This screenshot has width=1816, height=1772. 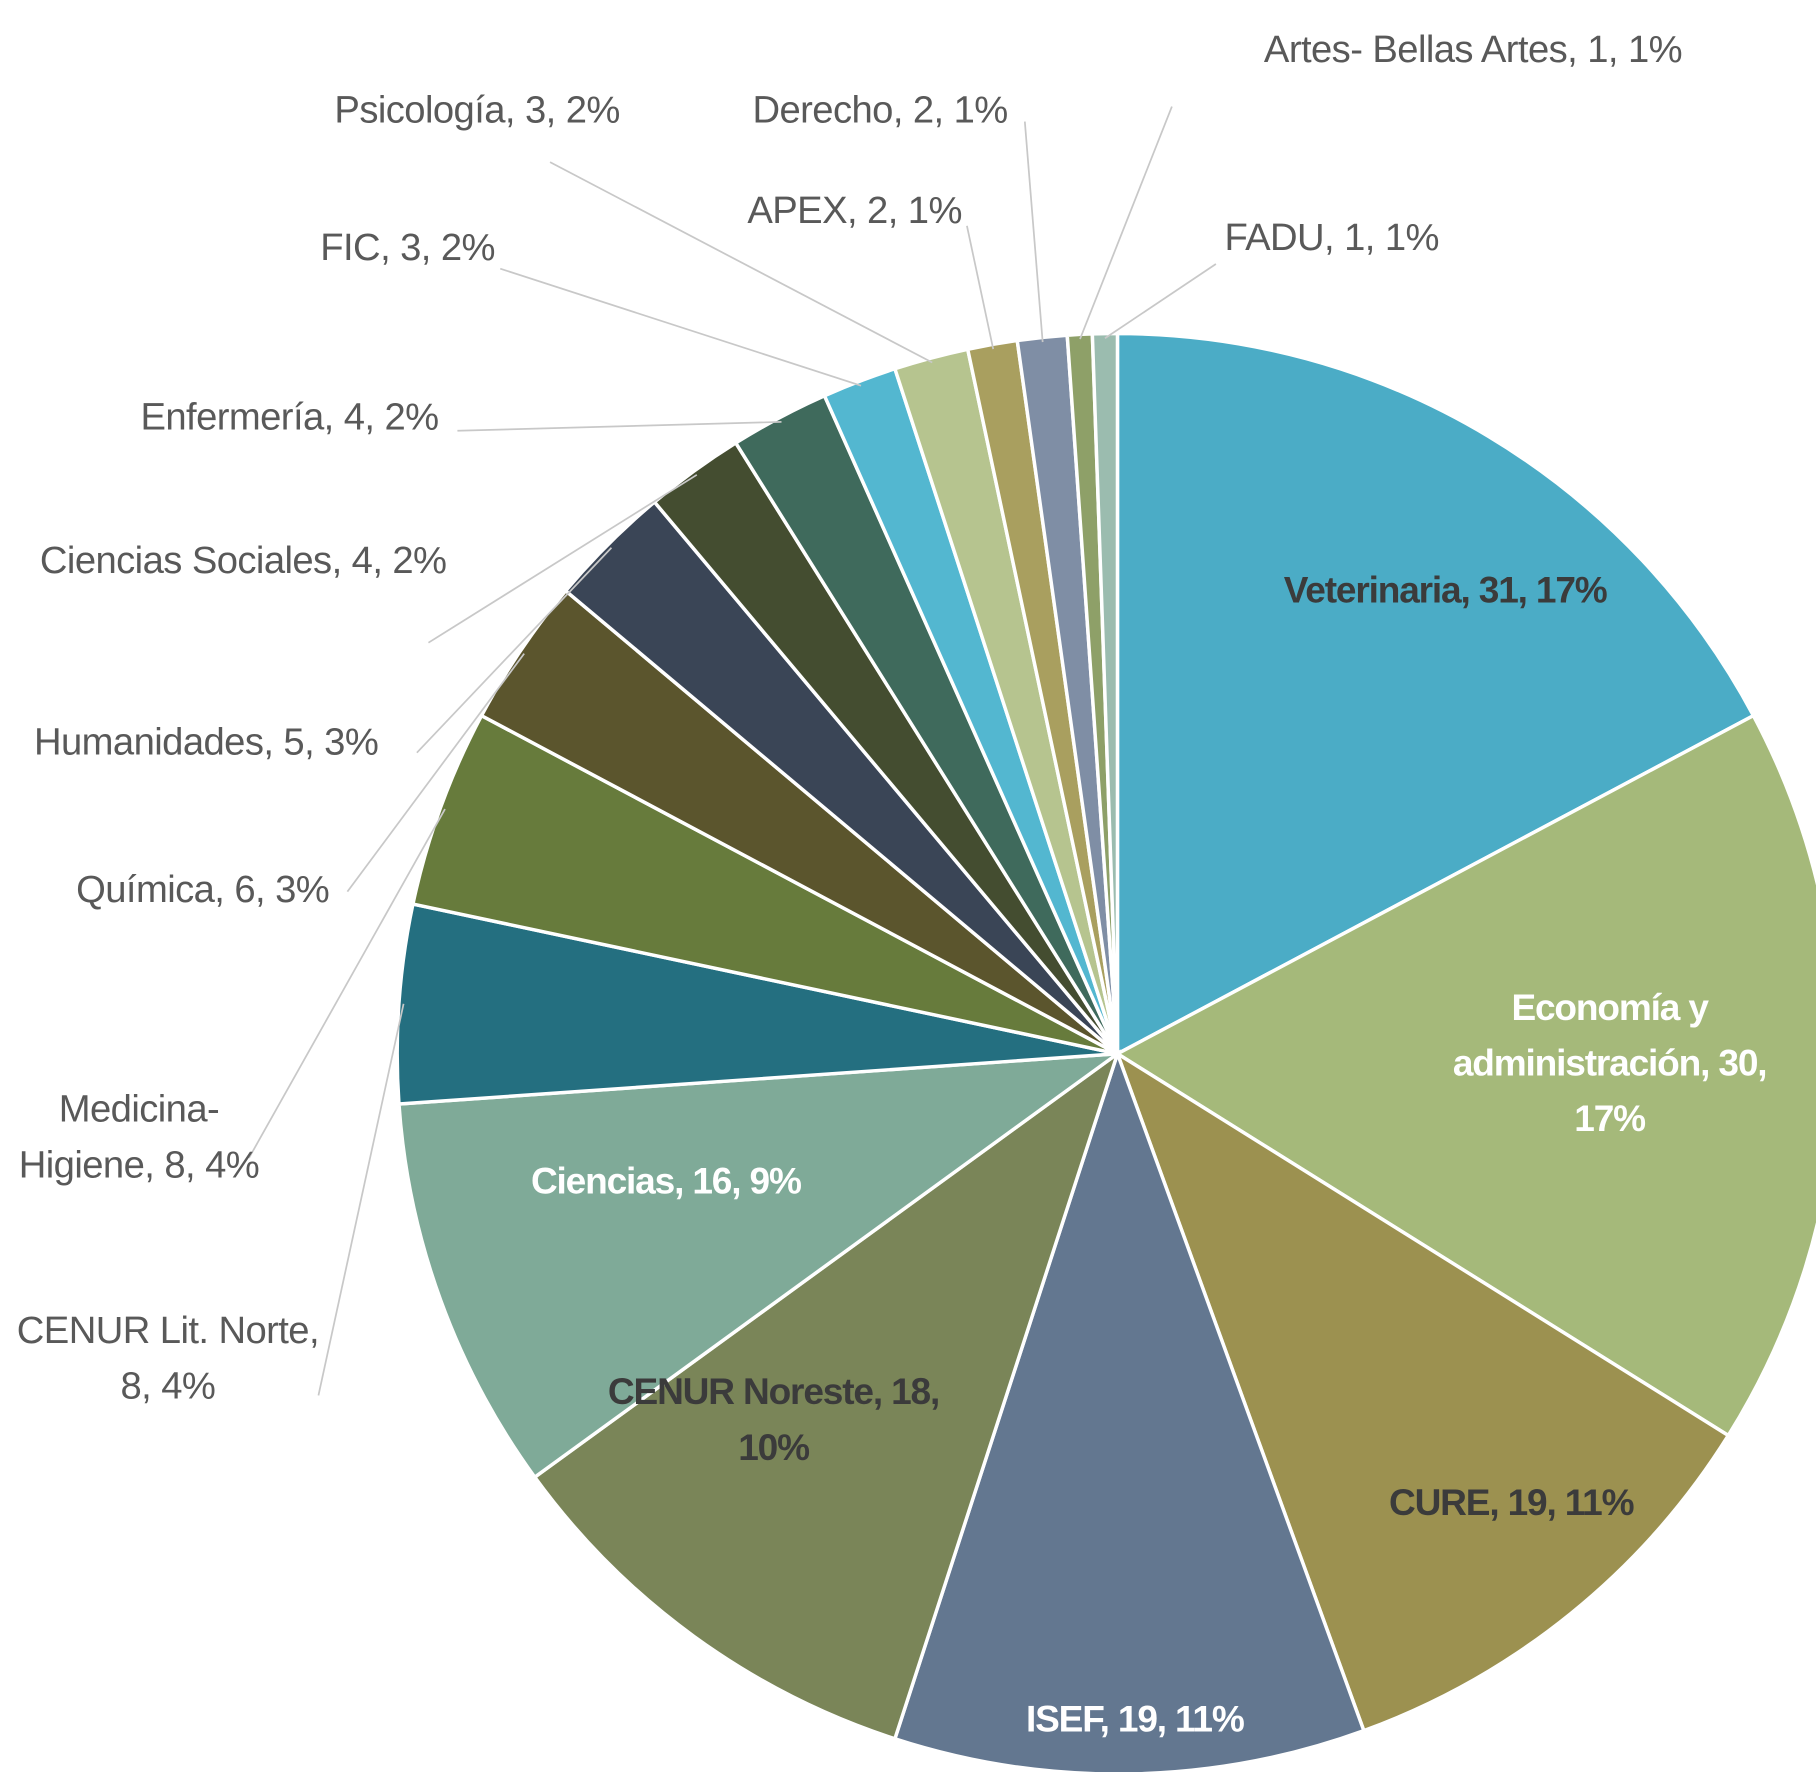 I want to click on label-line: Higiene, 8, 4%, so click(x=139, y=1164).